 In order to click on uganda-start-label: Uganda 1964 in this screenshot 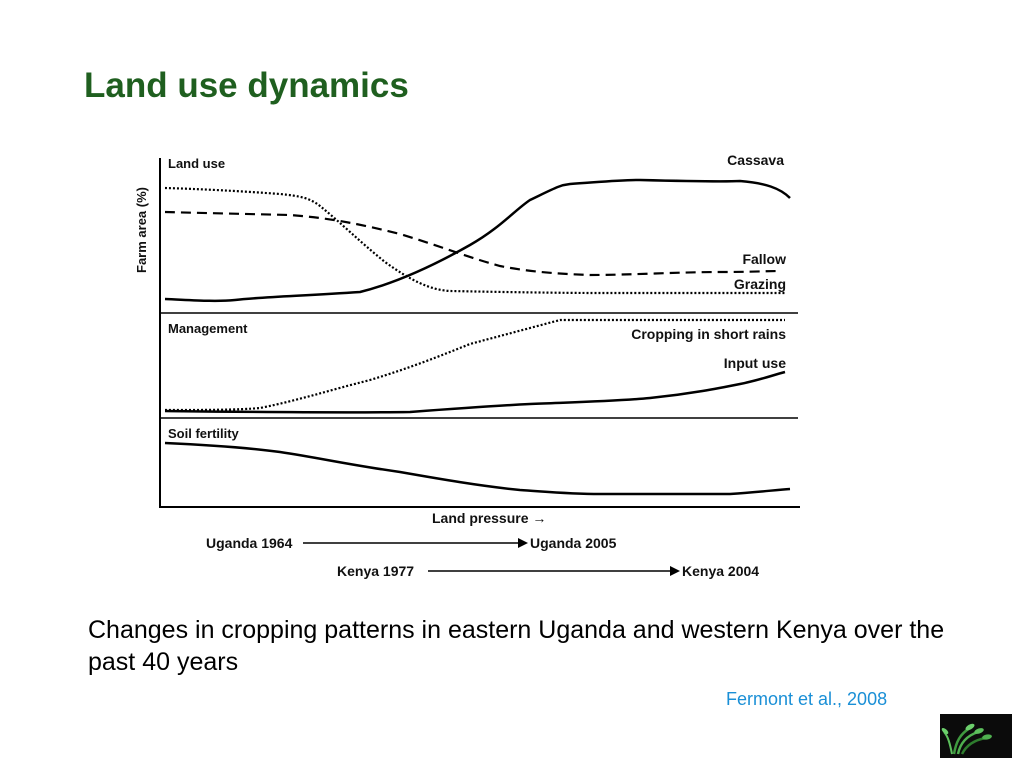, I will do `click(249, 543)`.